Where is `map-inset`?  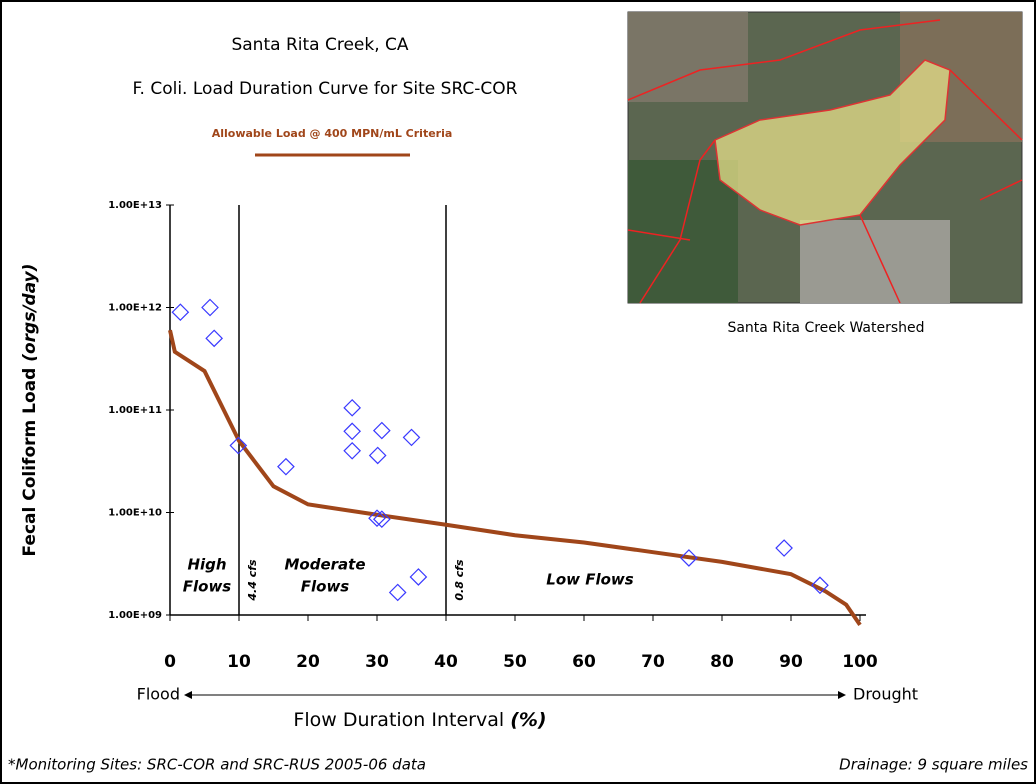
map-inset is located at coordinates (825, 157).